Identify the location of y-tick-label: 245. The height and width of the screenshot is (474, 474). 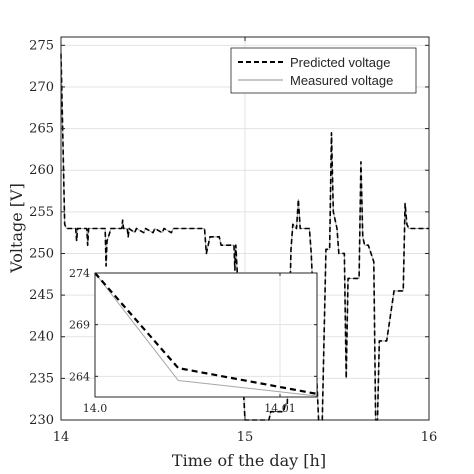
(41, 295).